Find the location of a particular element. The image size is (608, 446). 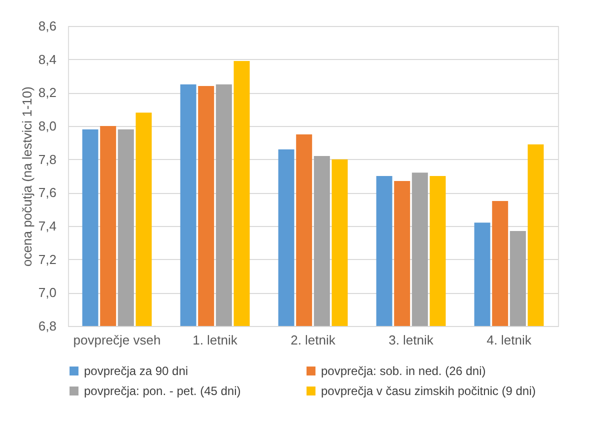

y-axis-title: ocena počutja (na lestvici 1-10) is located at coordinates (26, 176).